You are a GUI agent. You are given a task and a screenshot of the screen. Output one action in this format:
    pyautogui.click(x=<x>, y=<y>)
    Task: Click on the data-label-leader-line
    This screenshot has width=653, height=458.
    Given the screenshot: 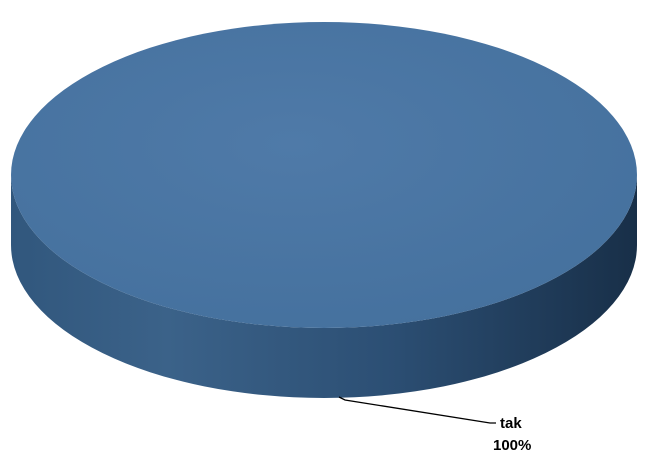 What is the action you would take?
    pyautogui.click(x=417, y=410)
    